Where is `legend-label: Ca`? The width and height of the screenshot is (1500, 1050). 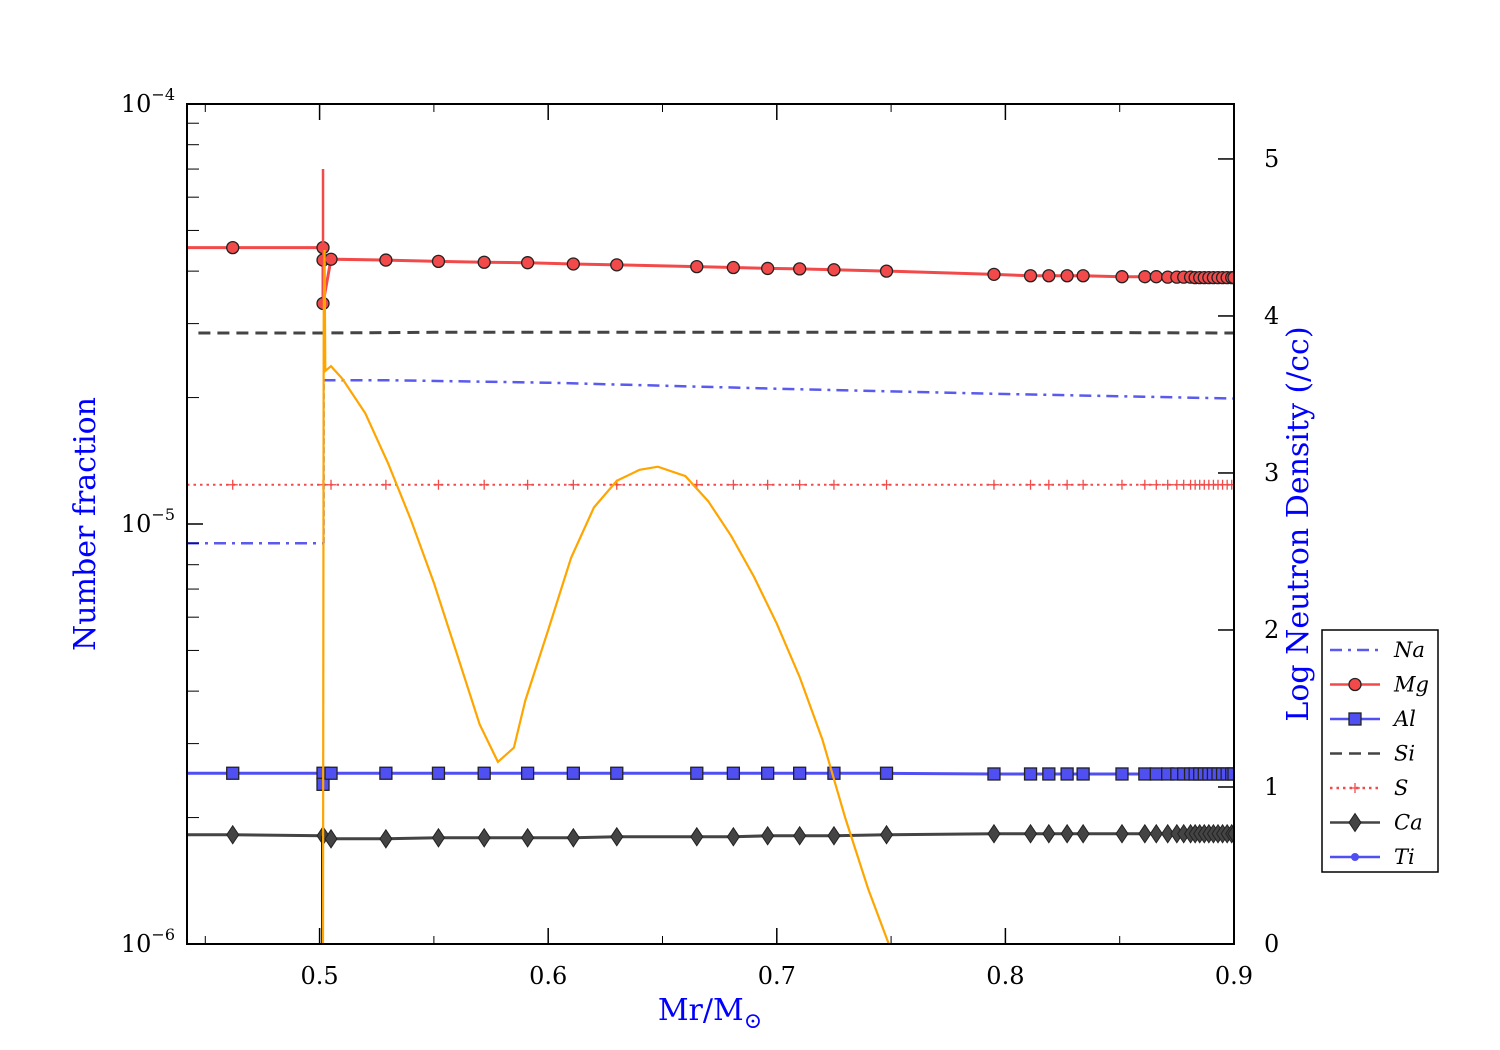 legend-label: Ca is located at coordinates (1408, 823).